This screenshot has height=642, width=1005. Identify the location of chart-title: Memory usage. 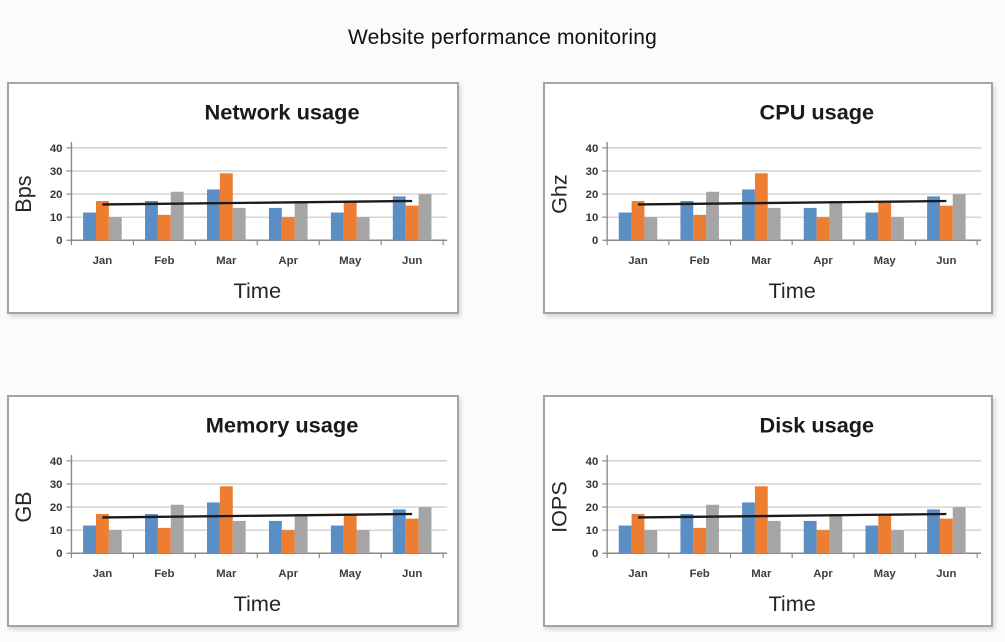
(282, 424).